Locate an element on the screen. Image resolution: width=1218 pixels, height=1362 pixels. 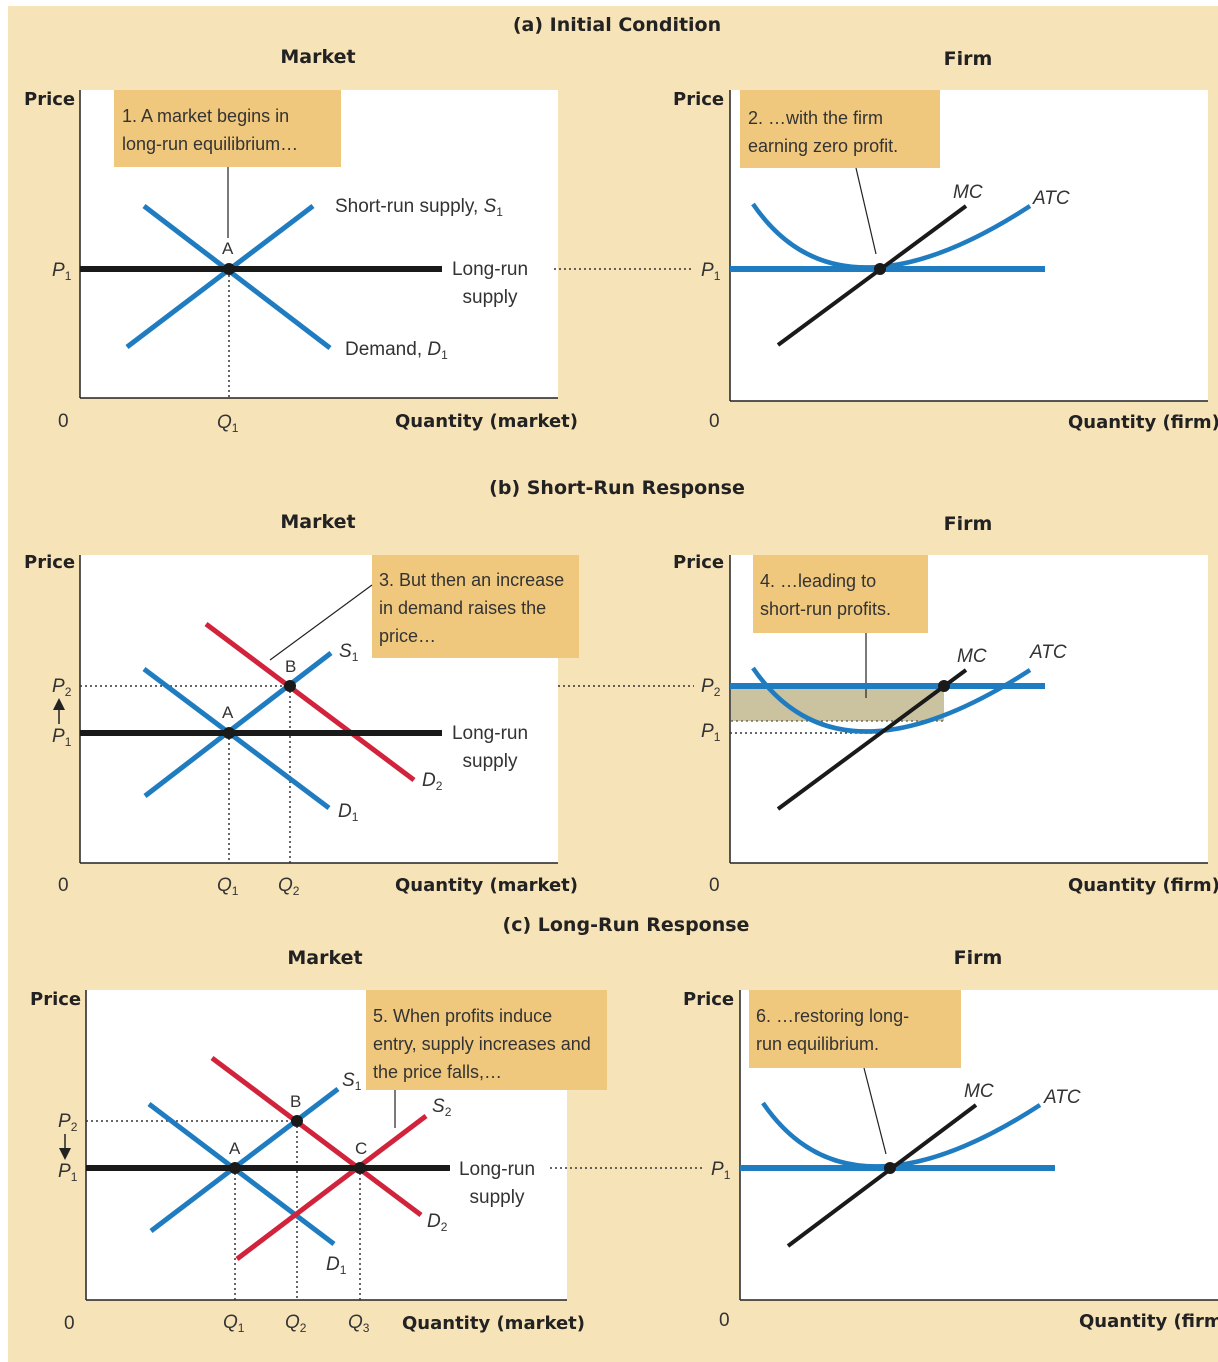
s1-letter: S is located at coordinates (345, 651).